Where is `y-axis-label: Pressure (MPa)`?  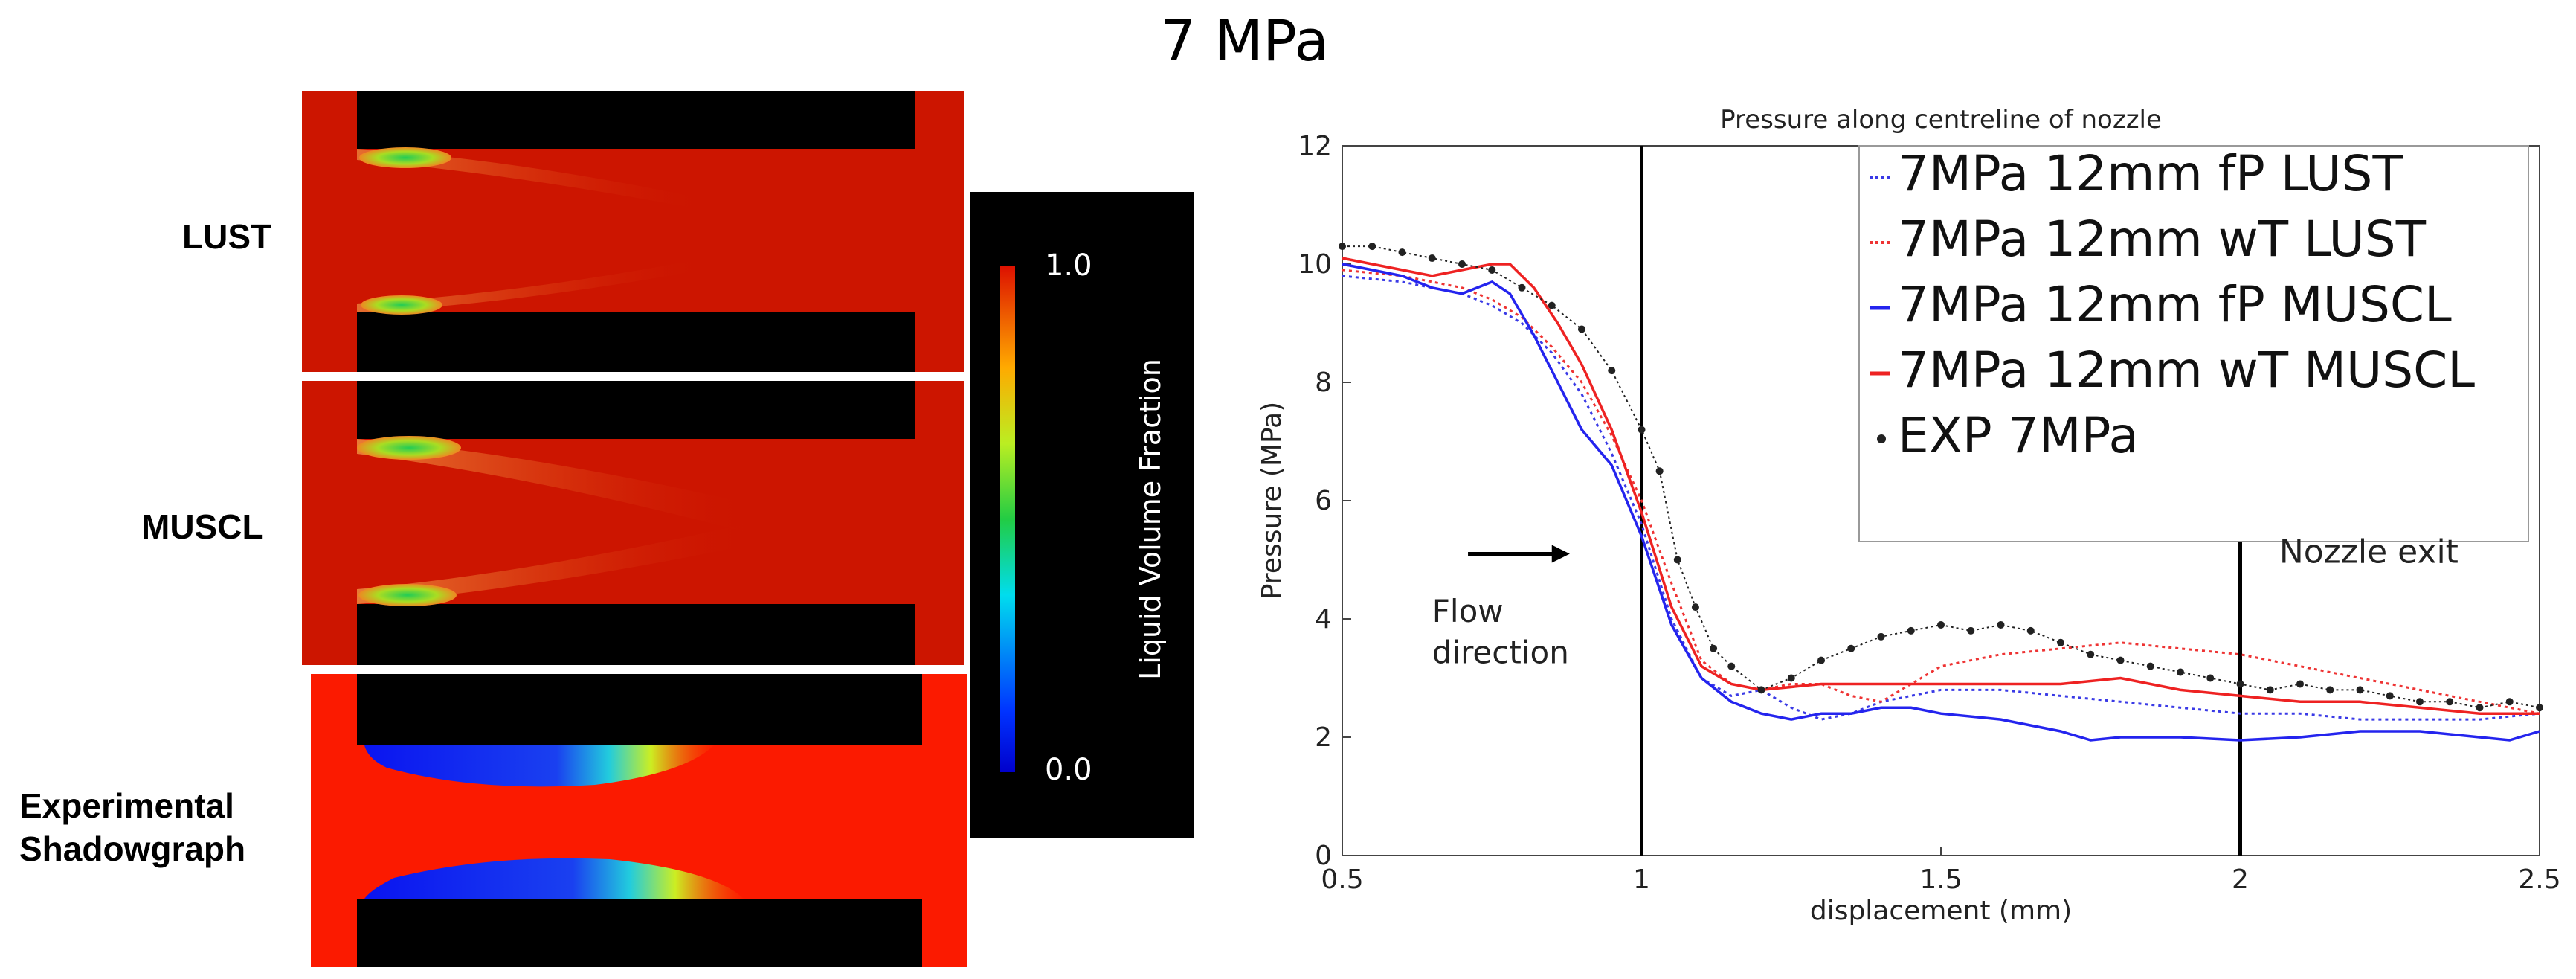
y-axis-label: Pressure (MPa) is located at coordinates (1272, 501).